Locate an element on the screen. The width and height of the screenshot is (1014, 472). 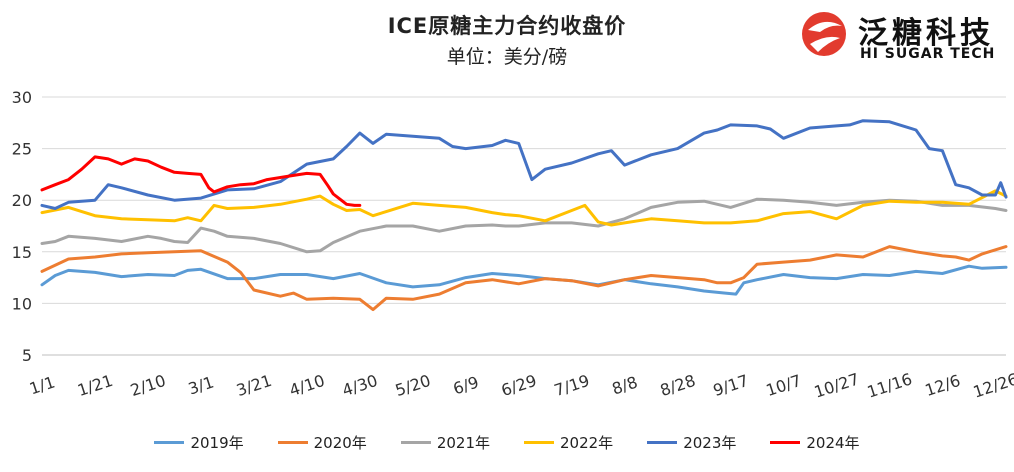
y-tick-label: 5 is located at coordinates (27, 355).